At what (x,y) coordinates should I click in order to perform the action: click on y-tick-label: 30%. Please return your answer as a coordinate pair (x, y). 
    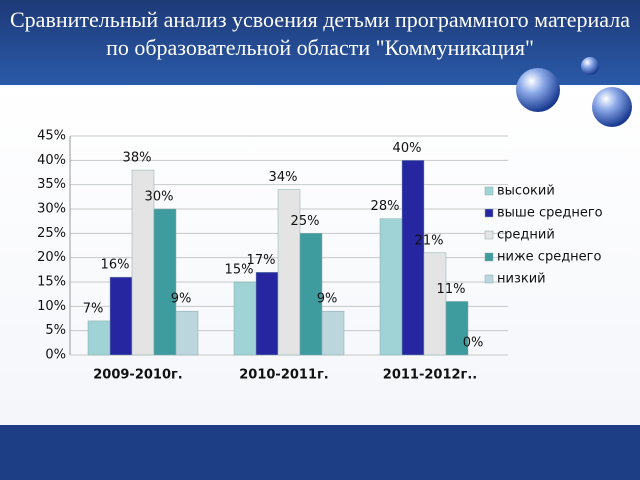
    Looking at the image, I should click on (51, 209).